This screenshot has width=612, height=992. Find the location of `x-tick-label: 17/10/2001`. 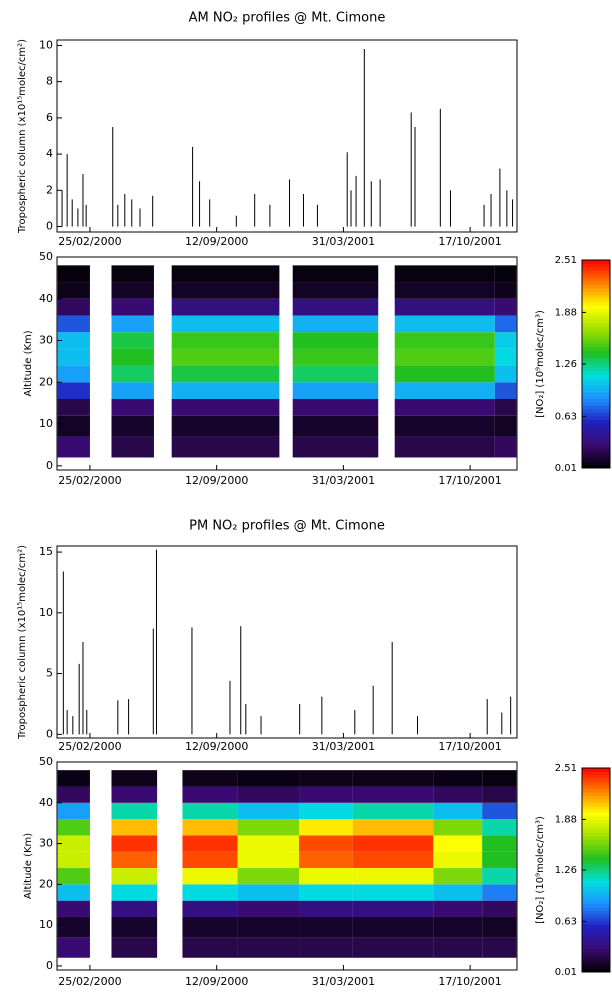

x-tick-label: 17/10/2001 is located at coordinates (469, 981).